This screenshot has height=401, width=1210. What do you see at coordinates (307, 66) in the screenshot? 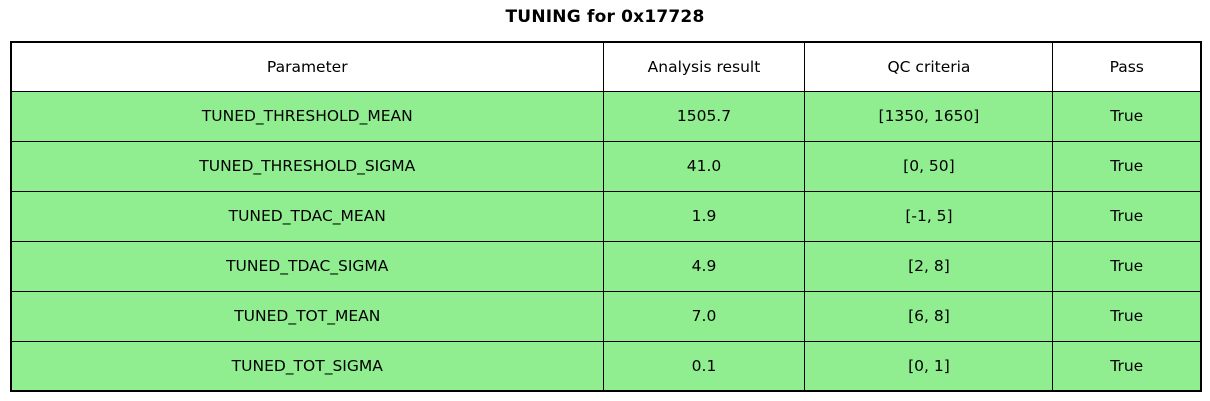
I see `column-header-parameter: Parameter` at bounding box center [307, 66].